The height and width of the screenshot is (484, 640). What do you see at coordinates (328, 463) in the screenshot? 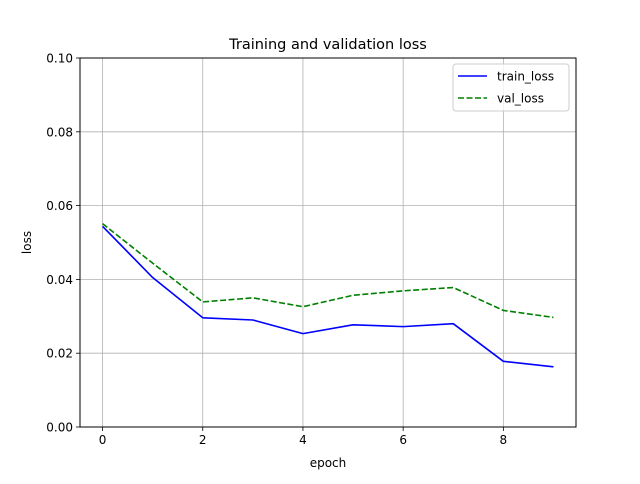
I see `x-axis-label: epoch` at bounding box center [328, 463].